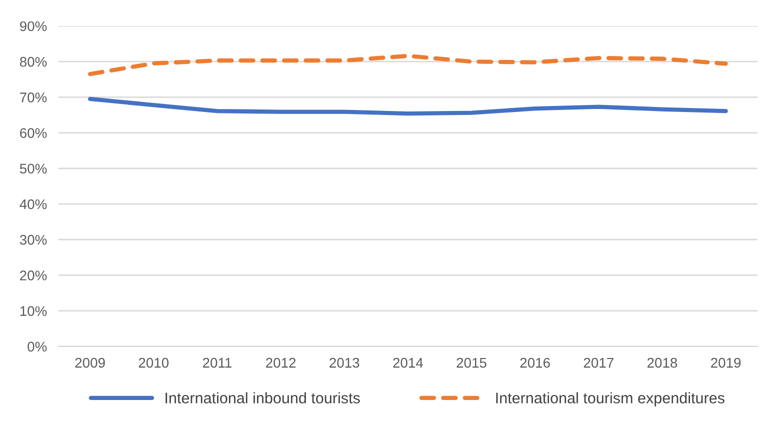 The image size is (777, 433). Describe the element at coordinates (33, 133) in the screenshot. I see `y-tick-label: 60%` at that location.